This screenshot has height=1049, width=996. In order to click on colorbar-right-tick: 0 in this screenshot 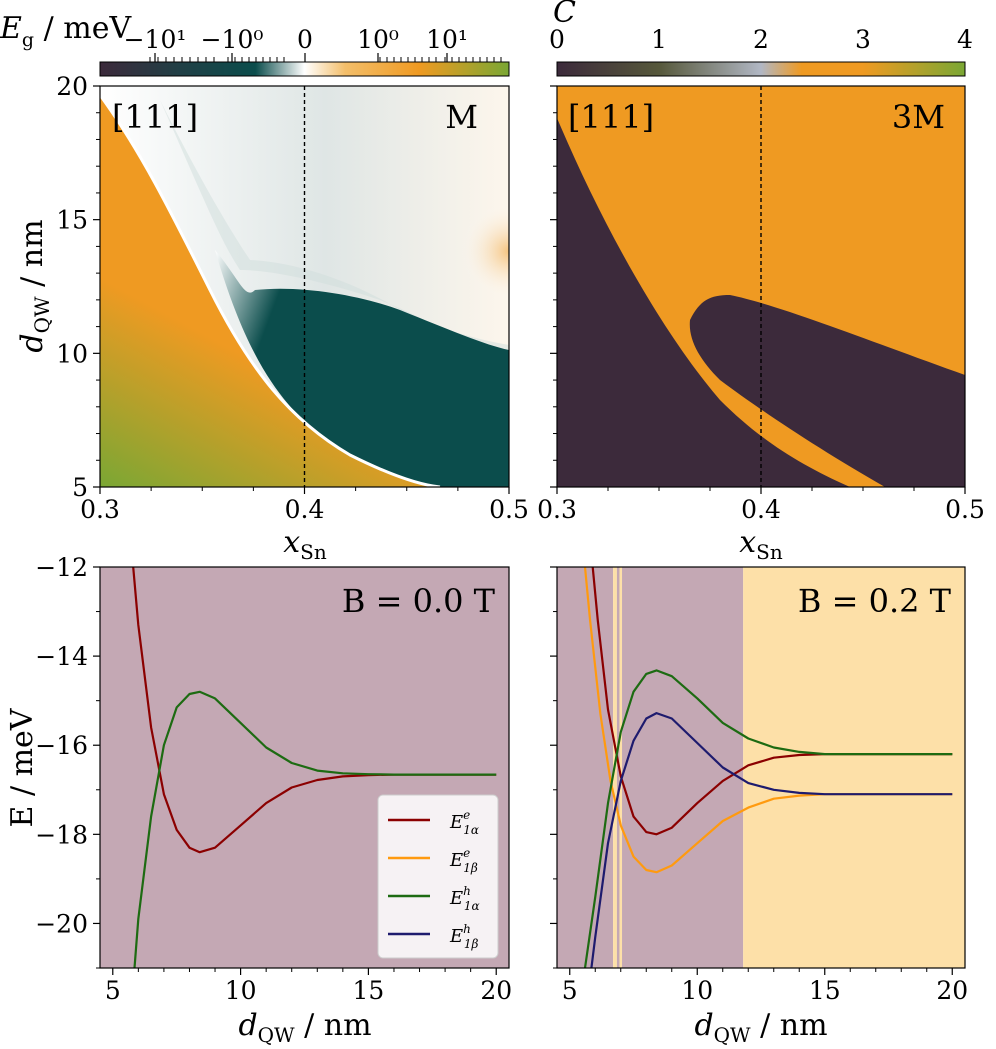, I will do `click(557, 39)`.